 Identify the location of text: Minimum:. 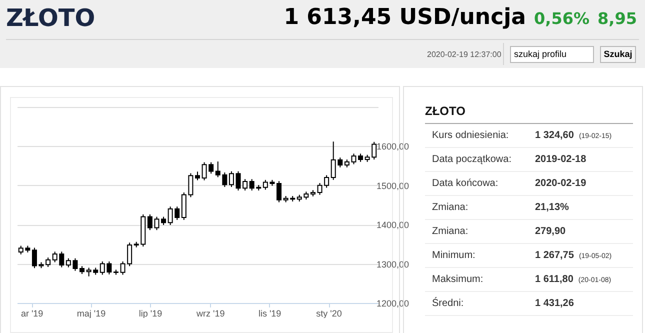
(454, 256).